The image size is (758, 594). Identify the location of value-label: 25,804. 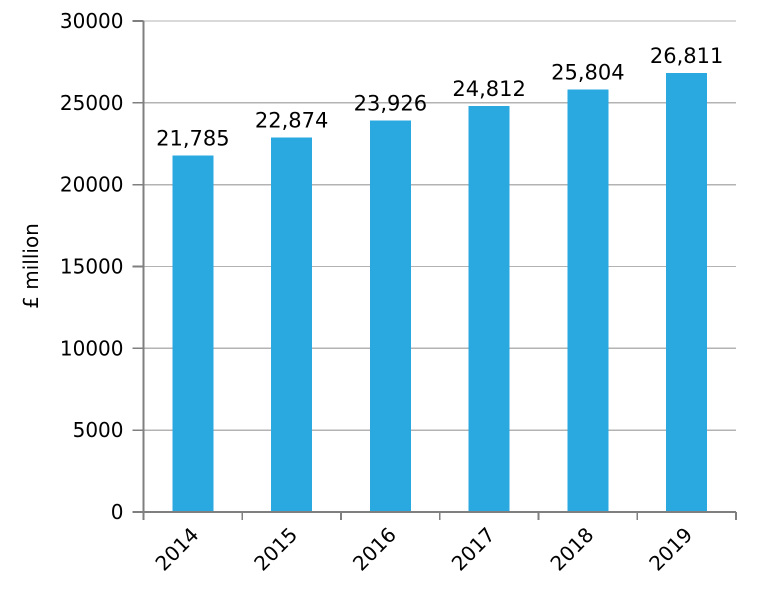
(587, 73).